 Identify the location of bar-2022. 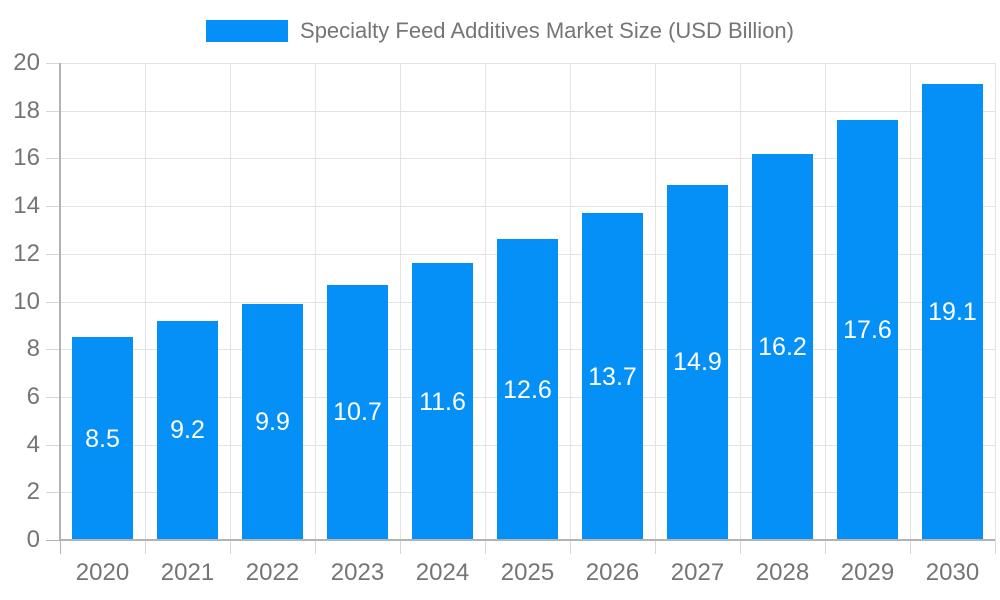
(272, 421).